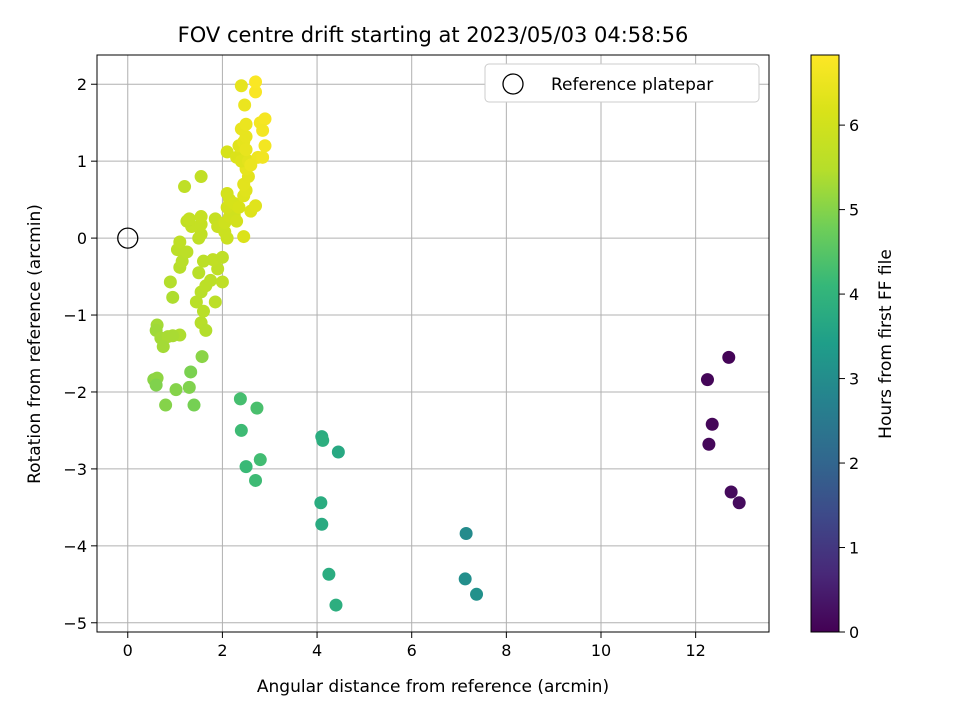 The image size is (960, 720). I want to click on x-tick-label: 4, so click(317, 650).